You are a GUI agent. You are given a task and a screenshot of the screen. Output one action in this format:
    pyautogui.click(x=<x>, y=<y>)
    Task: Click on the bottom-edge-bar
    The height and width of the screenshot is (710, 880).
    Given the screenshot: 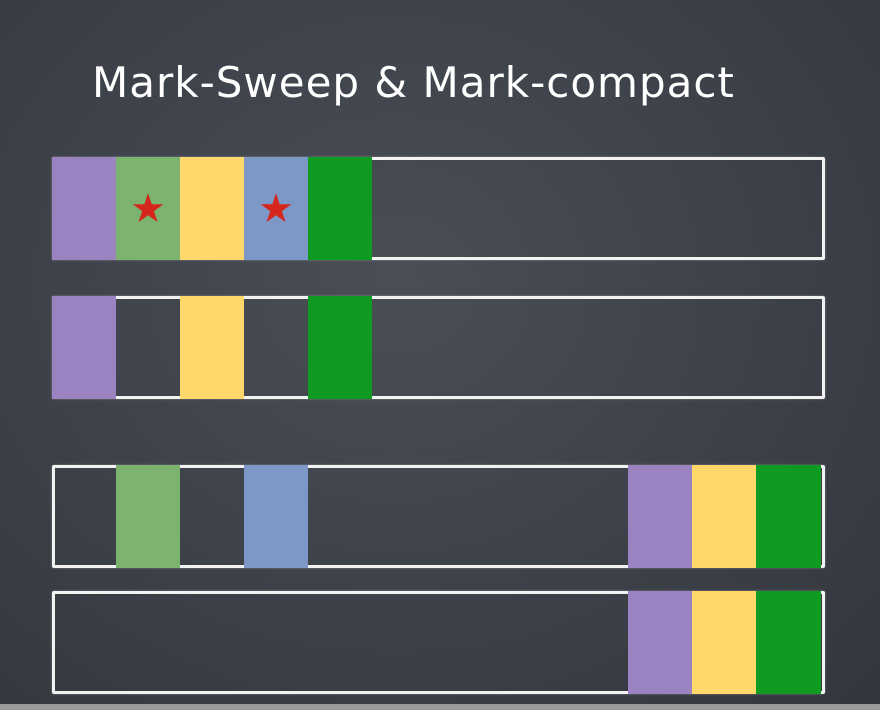 What is the action you would take?
    pyautogui.click(x=440, y=707)
    